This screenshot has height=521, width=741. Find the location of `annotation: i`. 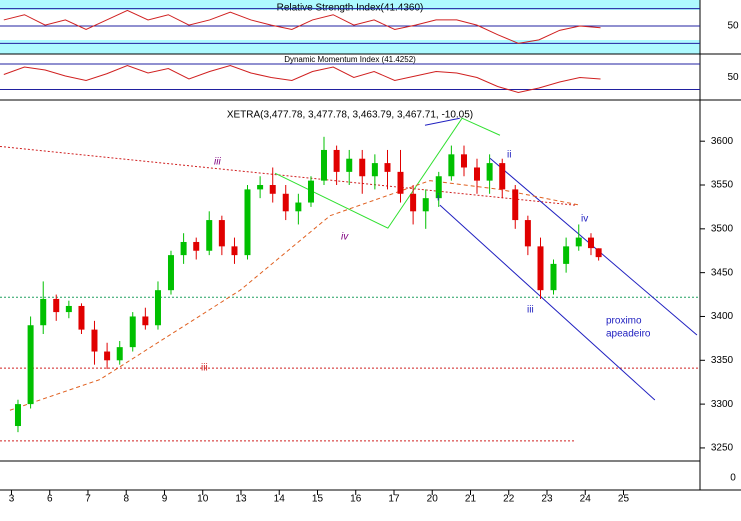

annotation: i is located at coordinates (438, 198).